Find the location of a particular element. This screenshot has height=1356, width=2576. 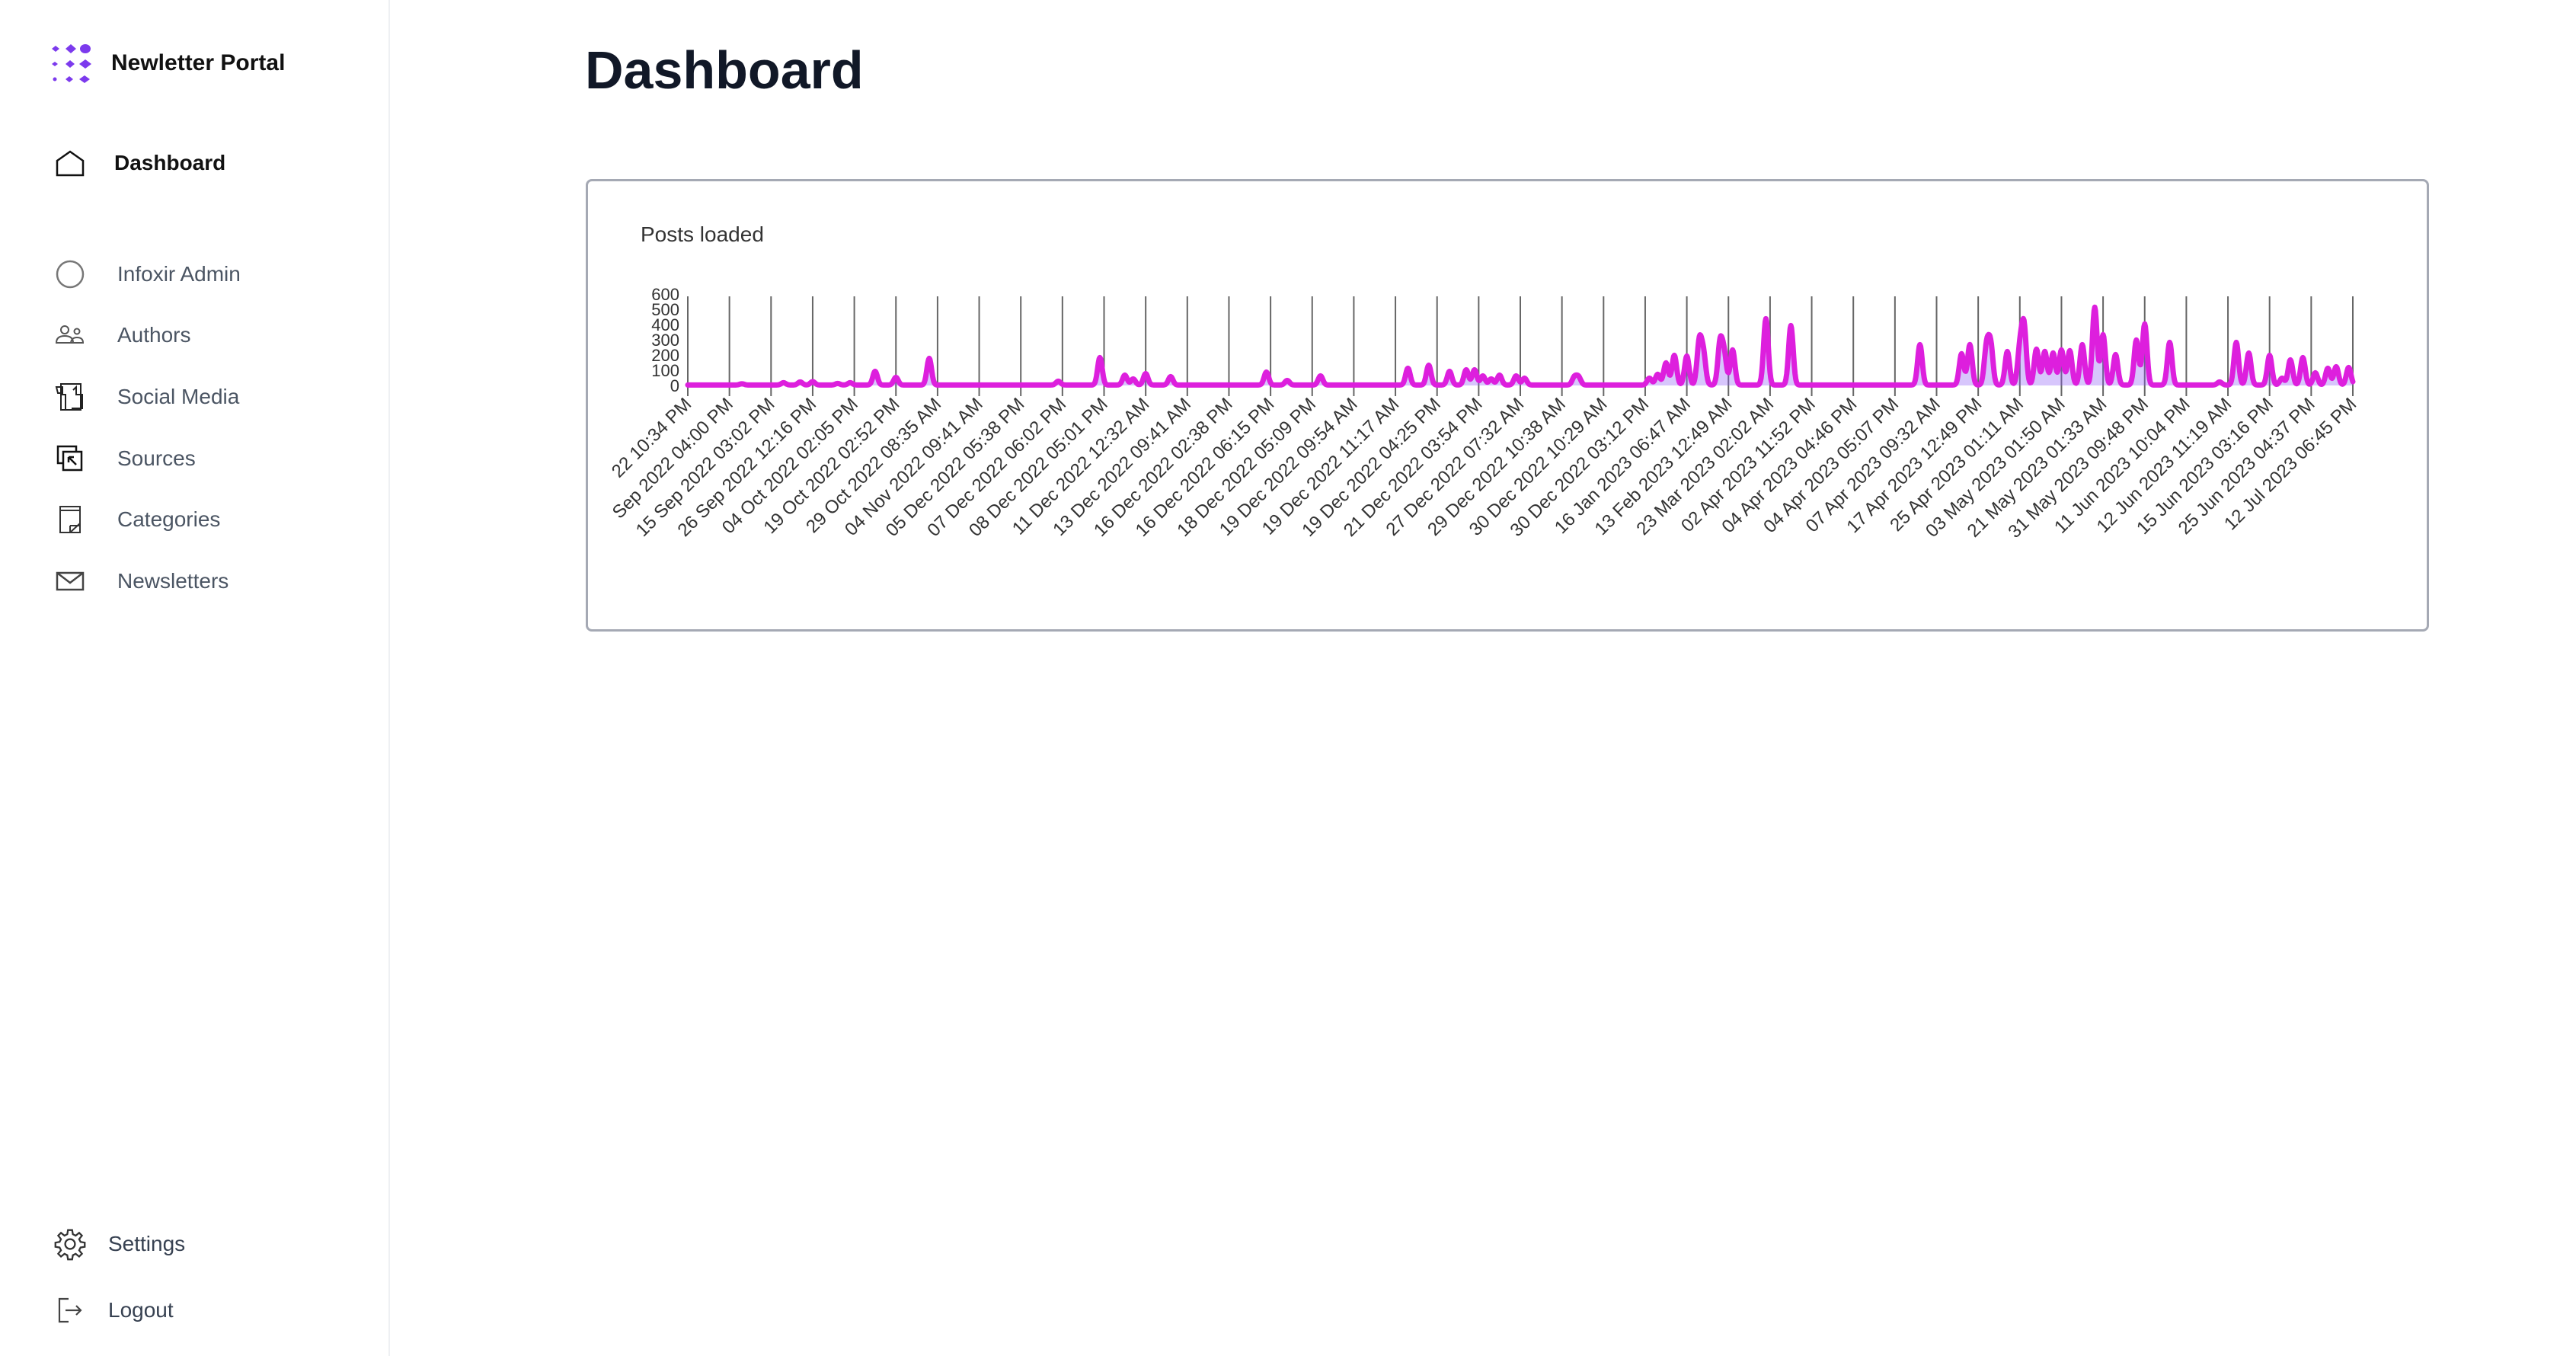

y-tick-label: 600 is located at coordinates (665, 294).